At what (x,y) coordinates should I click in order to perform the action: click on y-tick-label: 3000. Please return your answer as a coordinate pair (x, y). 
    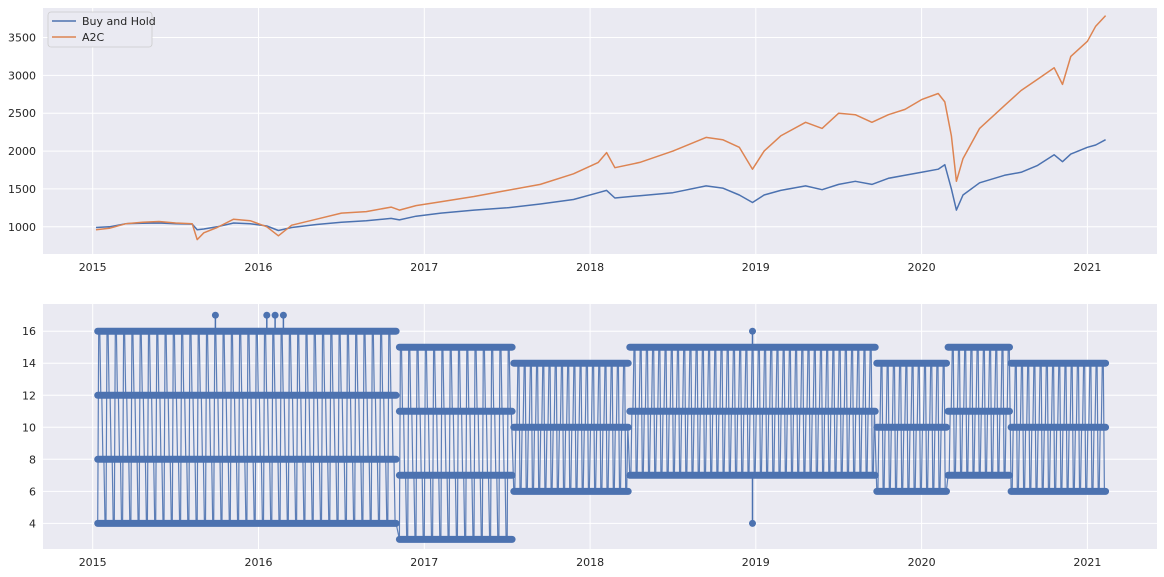
    Looking at the image, I should click on (22, 75).